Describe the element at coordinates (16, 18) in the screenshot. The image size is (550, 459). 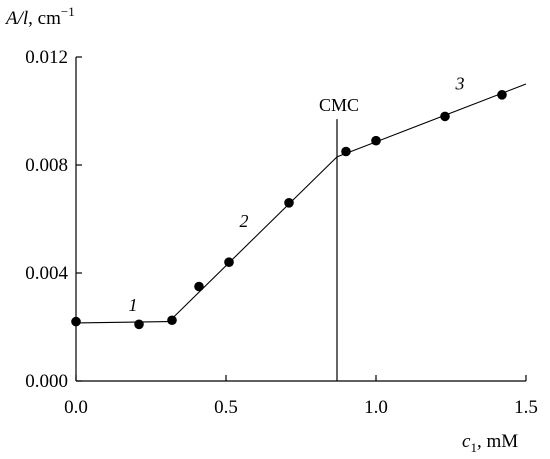
I see `y-axis-title-main: A/l` at that location.